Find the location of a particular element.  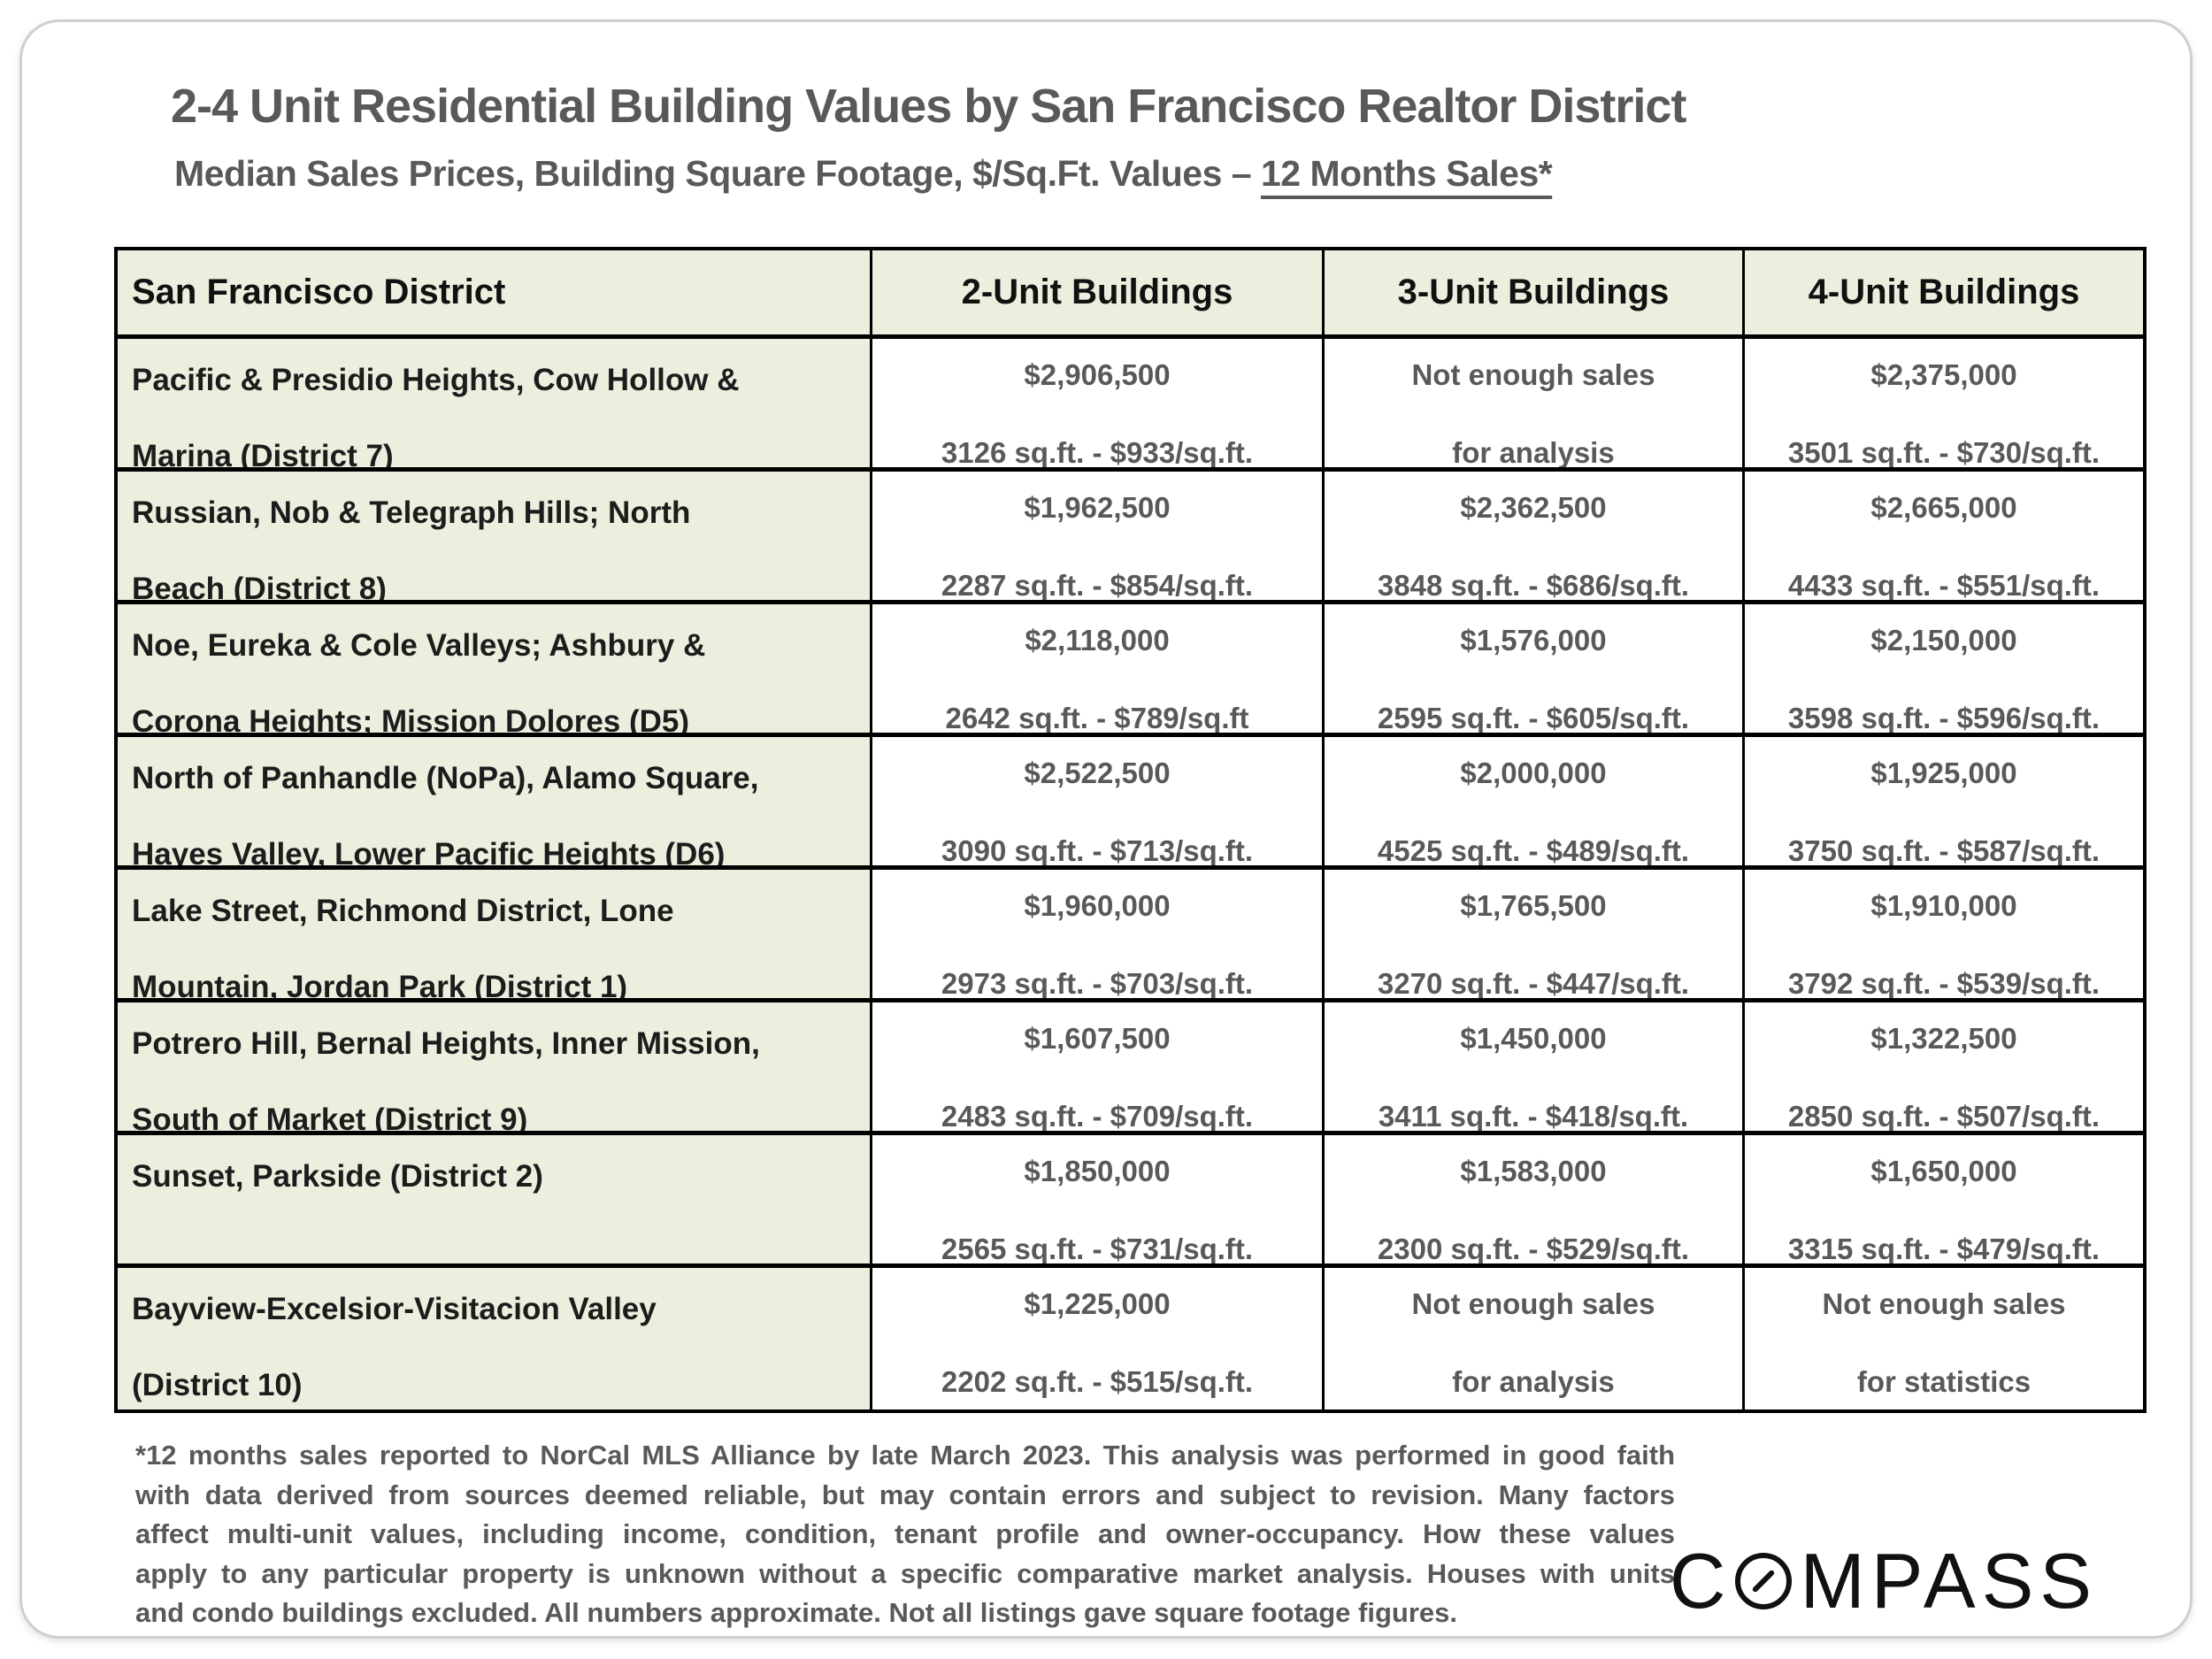

table-cell-2unit: $2,522,500 3090 sq.ft. - $713/sq.ft. is located at coordinates (1097, 801).